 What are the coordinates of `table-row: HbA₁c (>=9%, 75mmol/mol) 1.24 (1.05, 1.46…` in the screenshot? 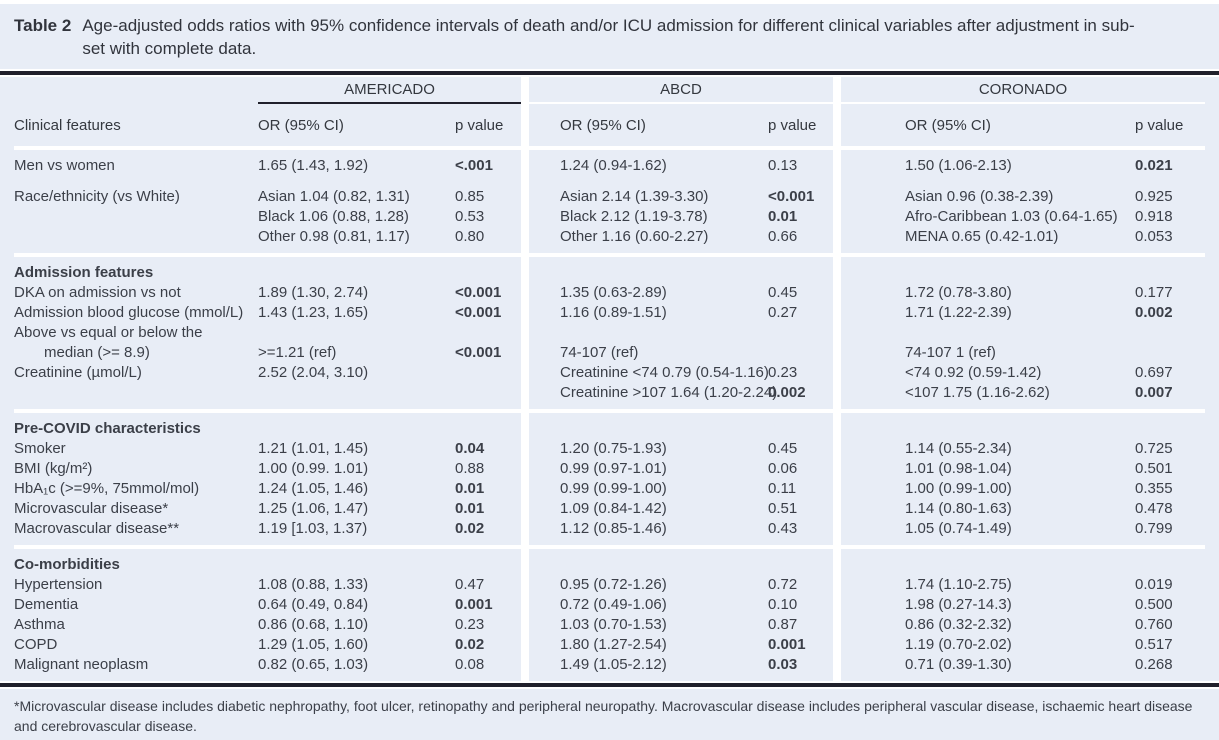 It's located at (609, 489).